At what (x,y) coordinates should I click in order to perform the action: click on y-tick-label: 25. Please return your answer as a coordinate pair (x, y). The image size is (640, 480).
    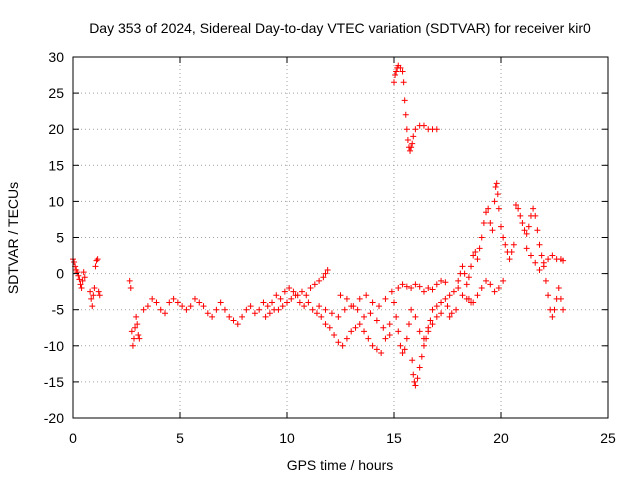
    Looking at the image, I should click on (56, 93).